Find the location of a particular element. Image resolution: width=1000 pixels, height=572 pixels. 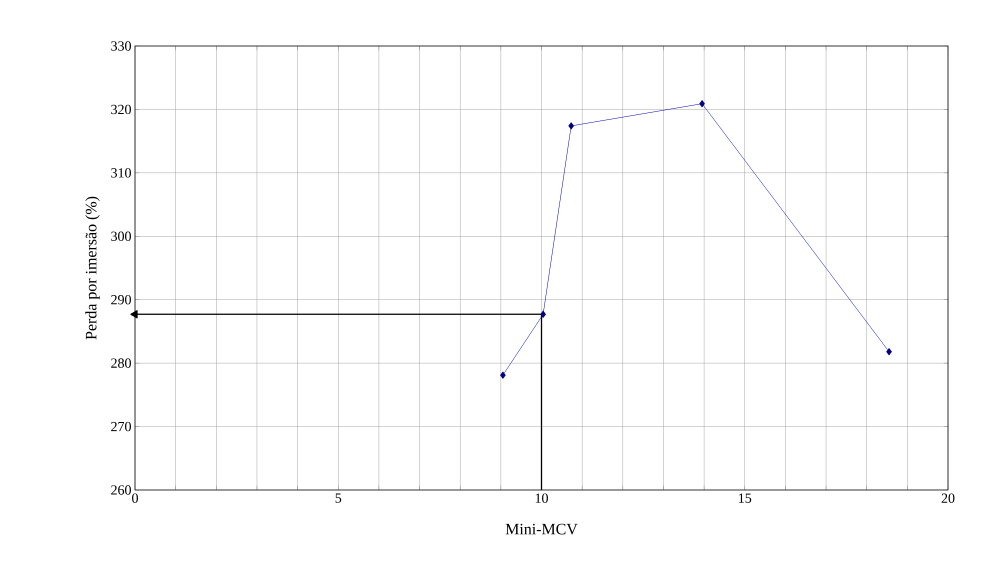

y-tick-label: 330 is located at coordinates (121, 46).